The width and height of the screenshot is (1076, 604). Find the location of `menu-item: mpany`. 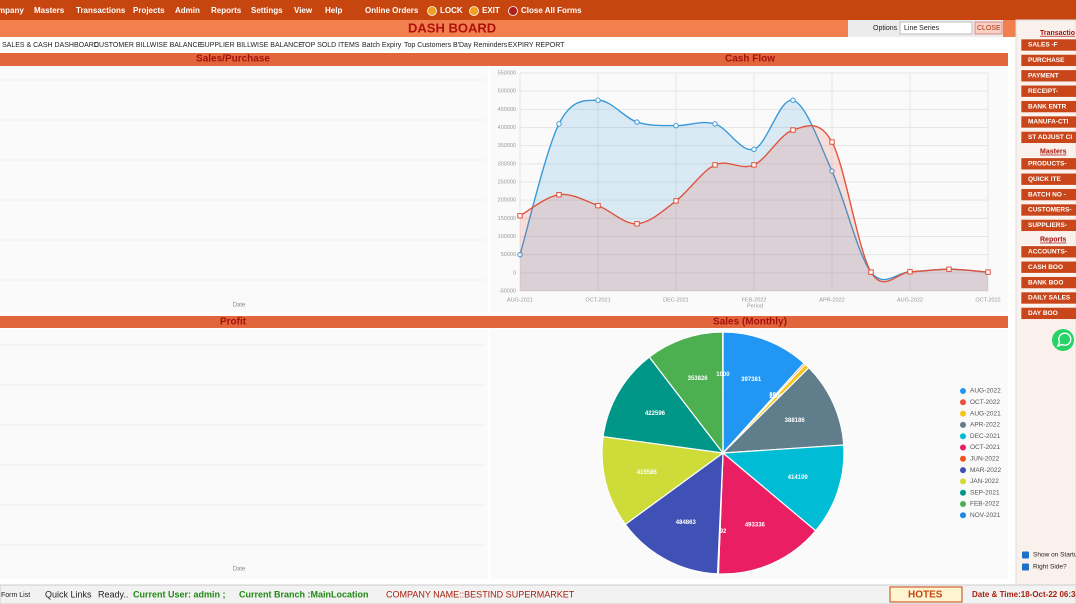

menu-item: mpany is located at coordinates (12, 10).